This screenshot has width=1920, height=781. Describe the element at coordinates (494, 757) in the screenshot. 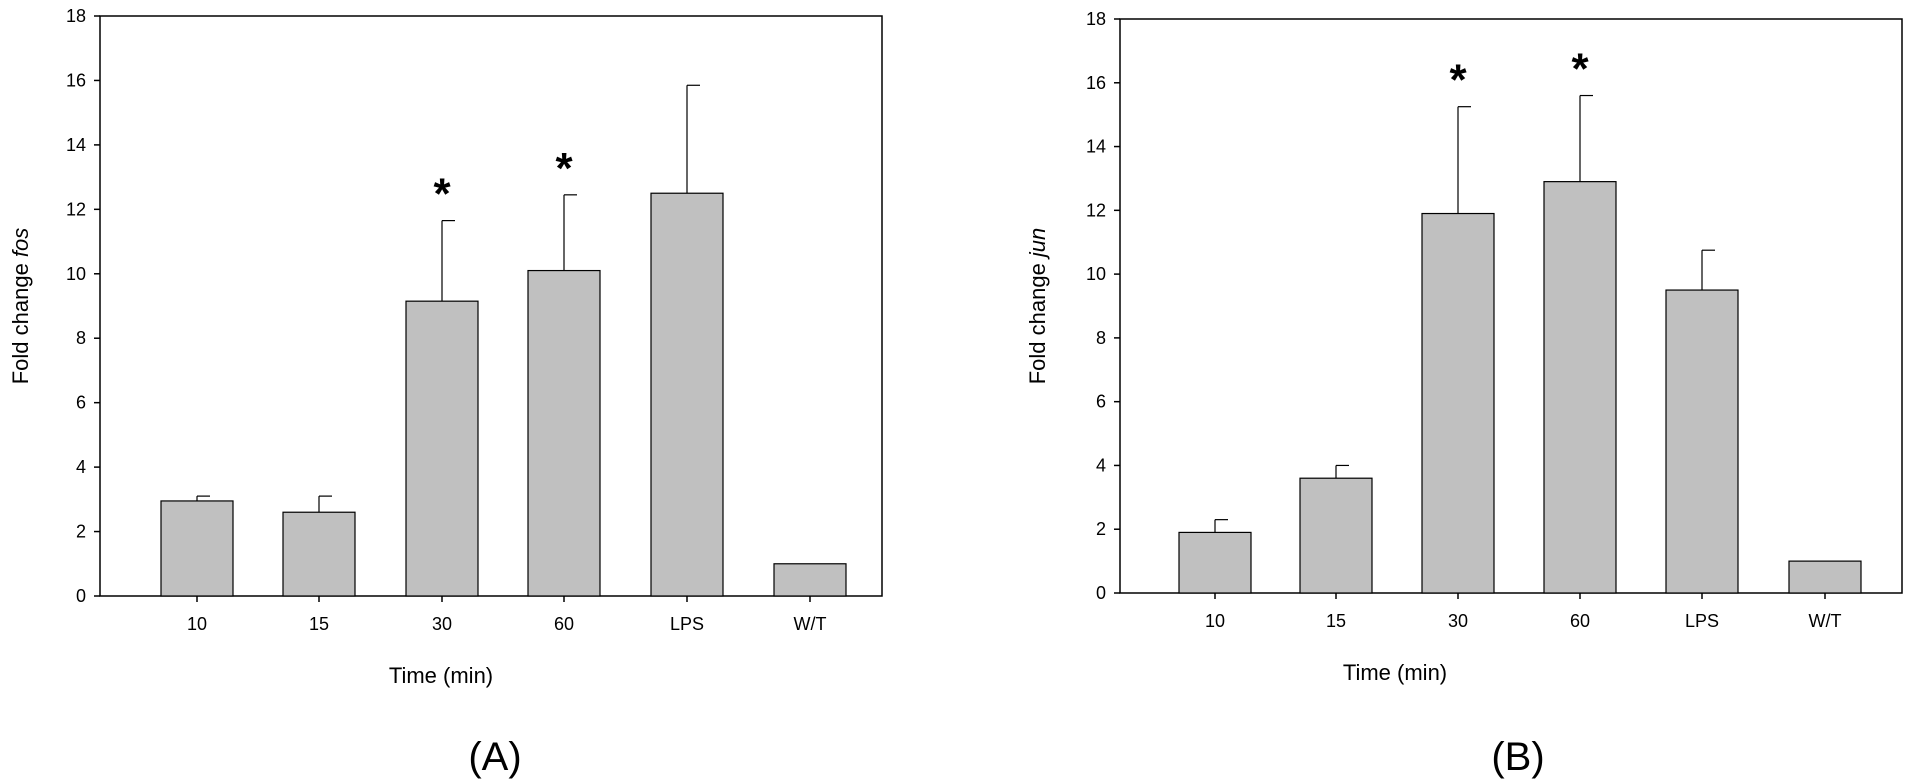

I see `panel-label-a: (A)` at that location.